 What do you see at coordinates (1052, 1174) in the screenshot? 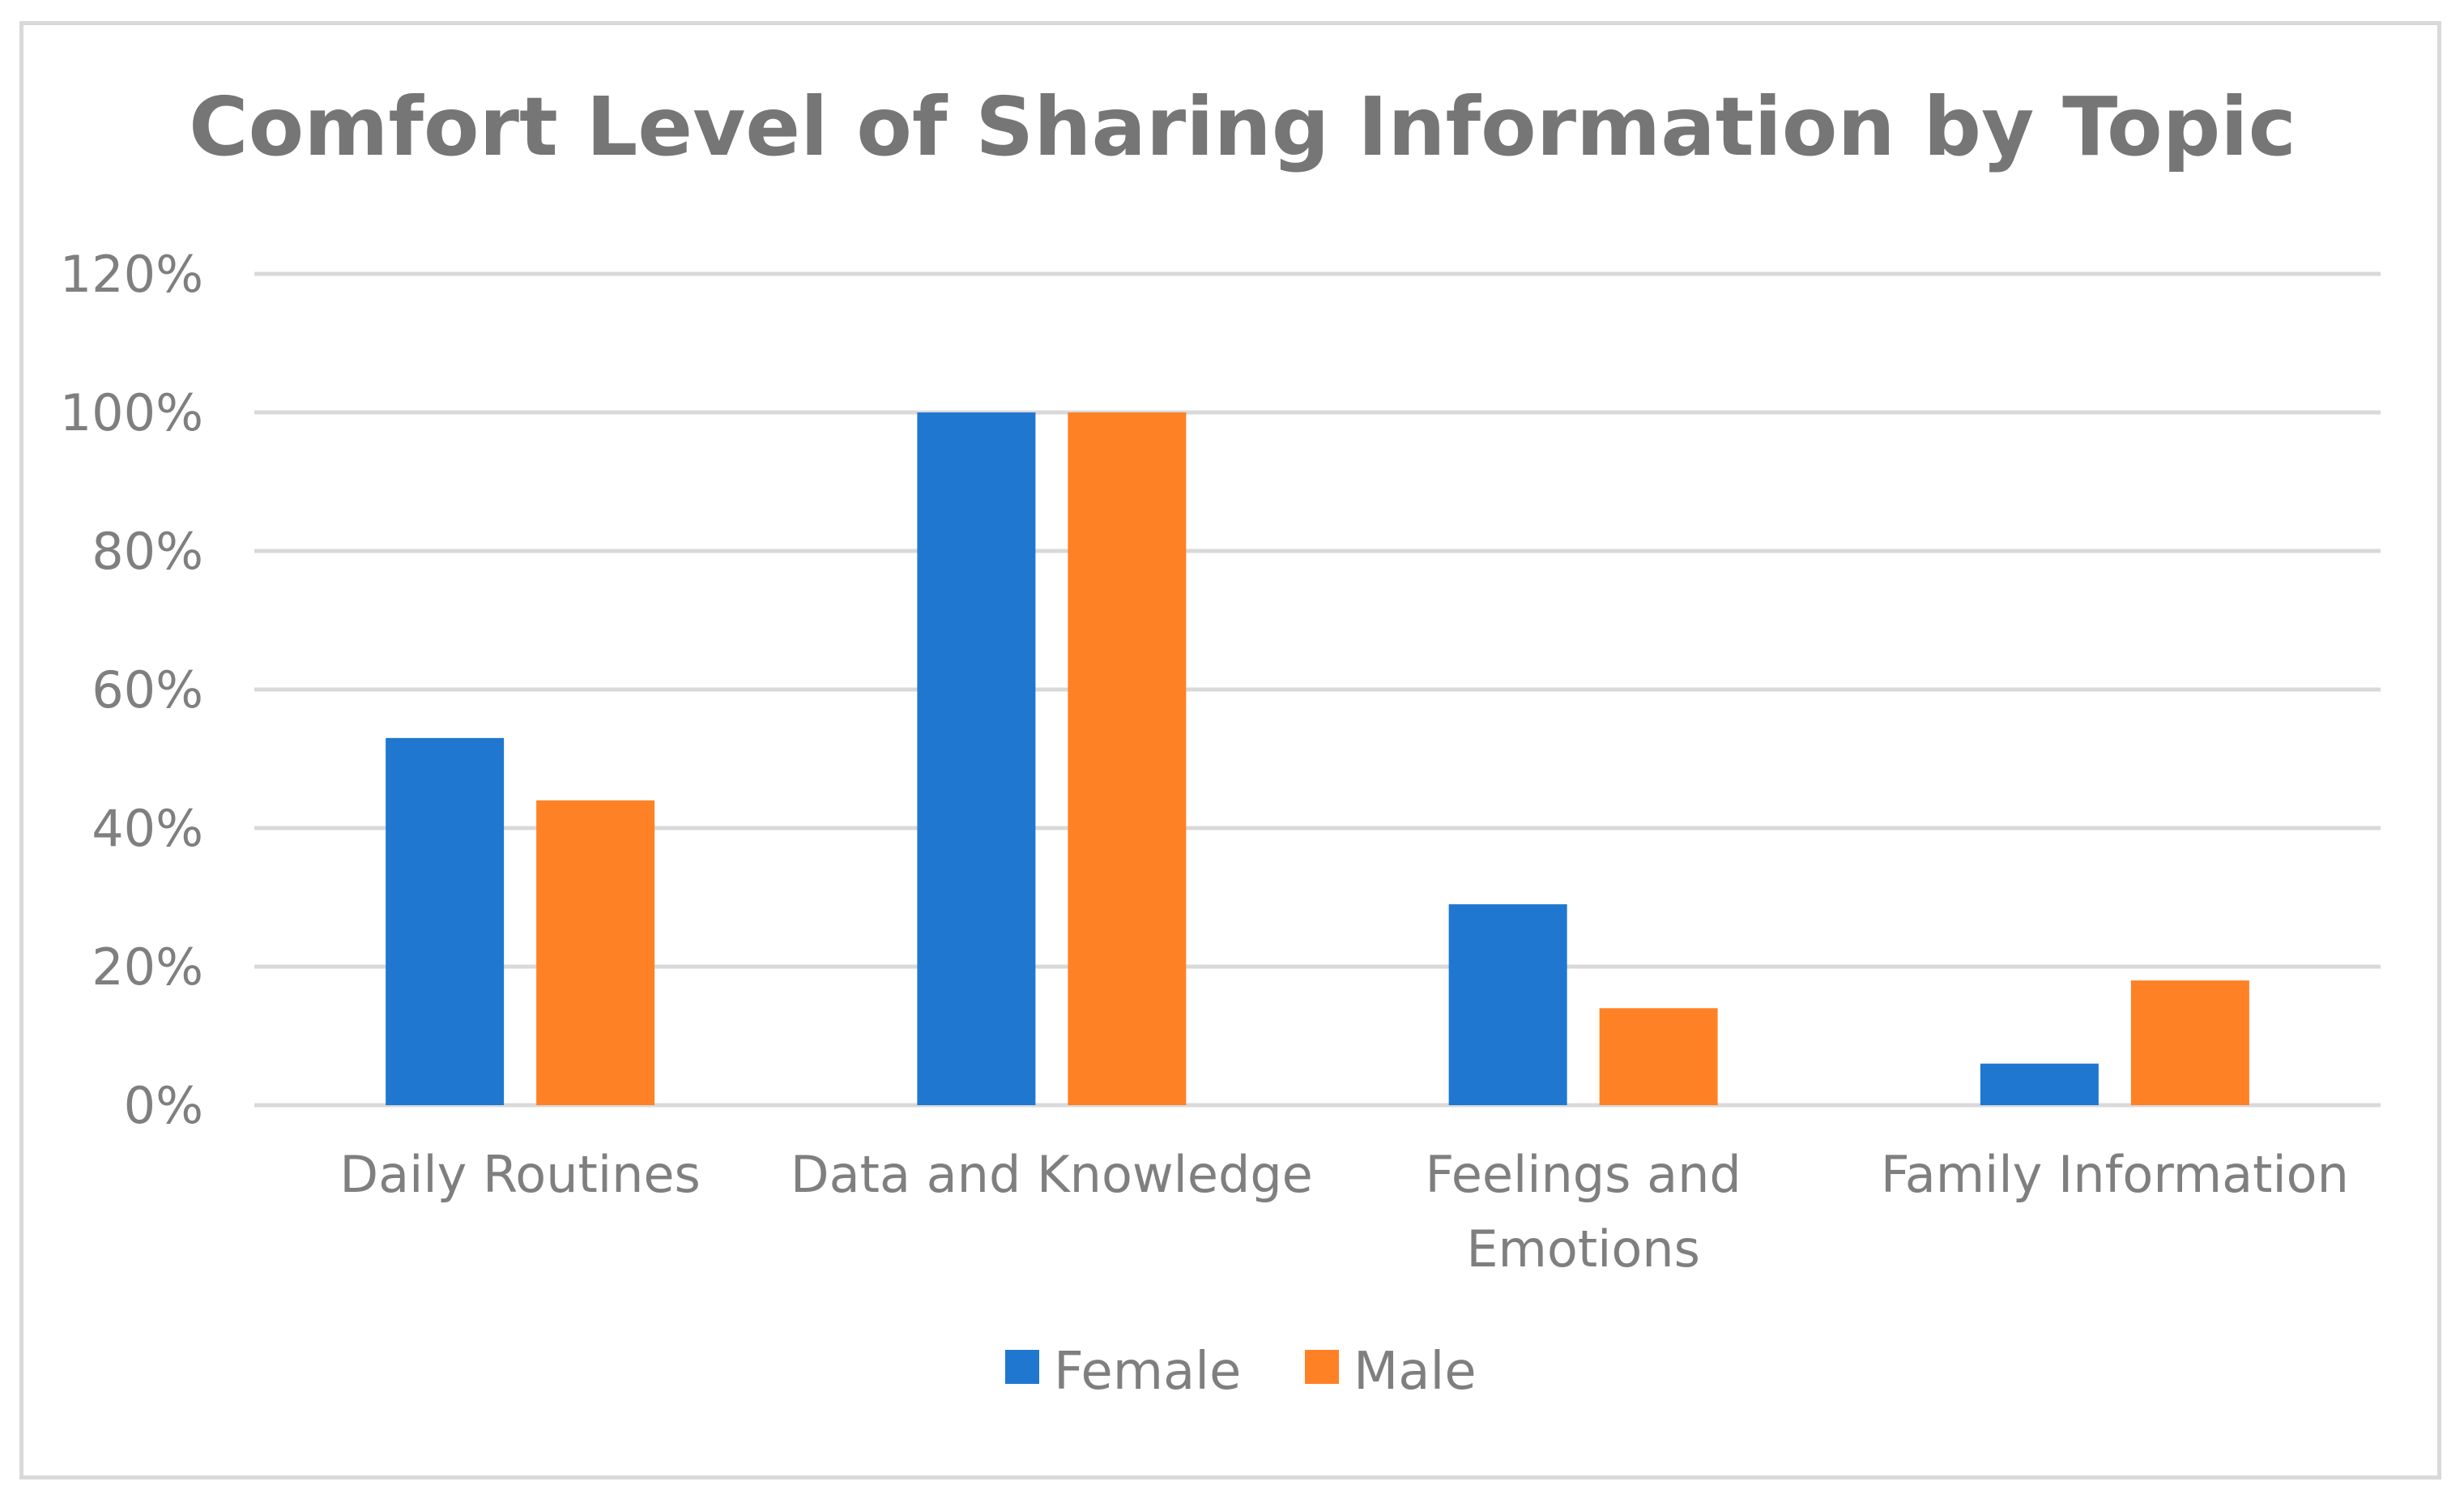
I see `category-label: Data and Knowledge` at bounding box center [1052, 1174].